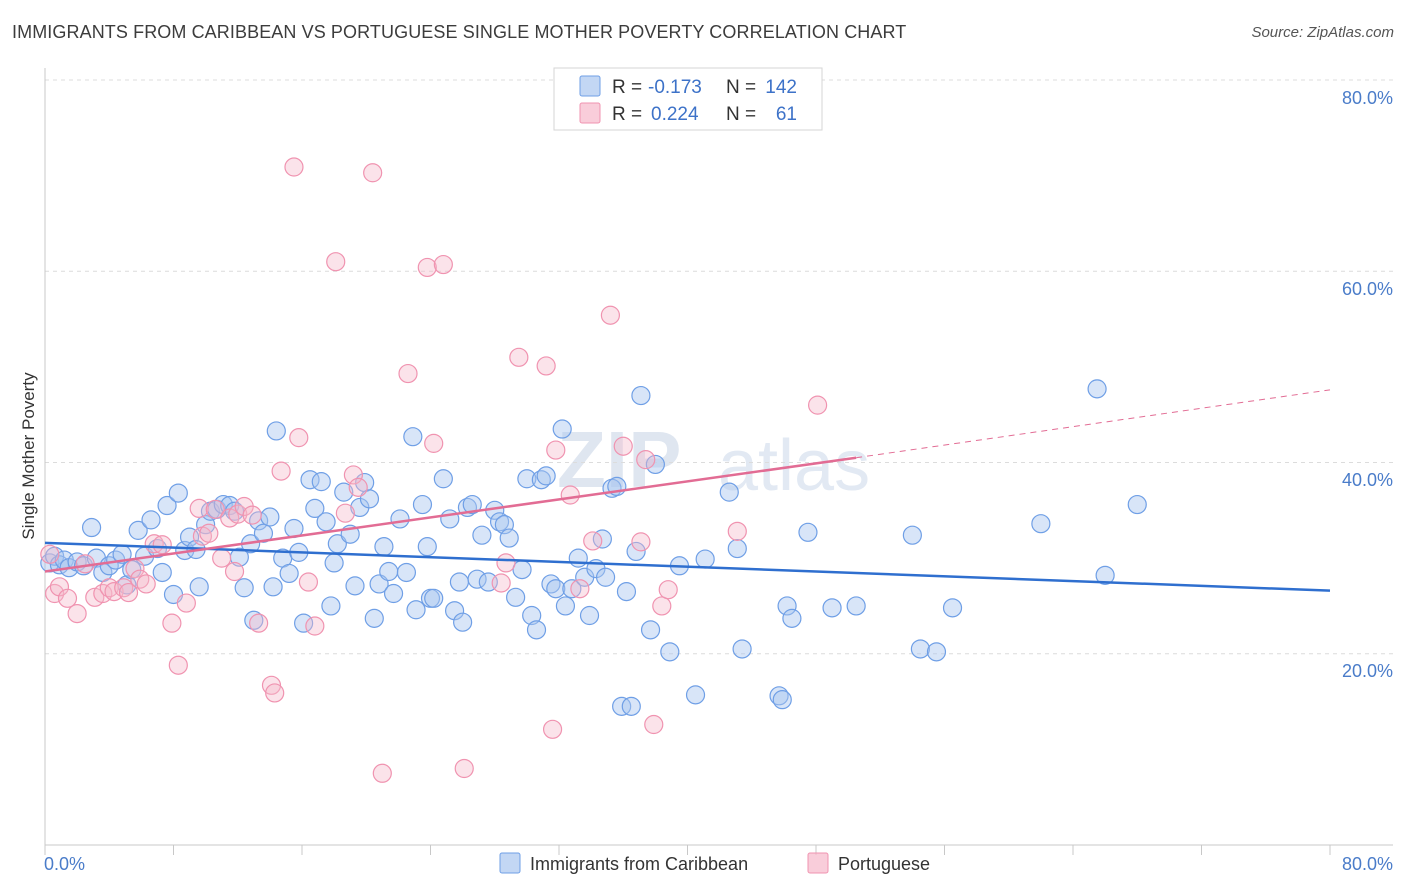  I want to click on bottom-legend-swatch-portuguese, so click(818, 863).